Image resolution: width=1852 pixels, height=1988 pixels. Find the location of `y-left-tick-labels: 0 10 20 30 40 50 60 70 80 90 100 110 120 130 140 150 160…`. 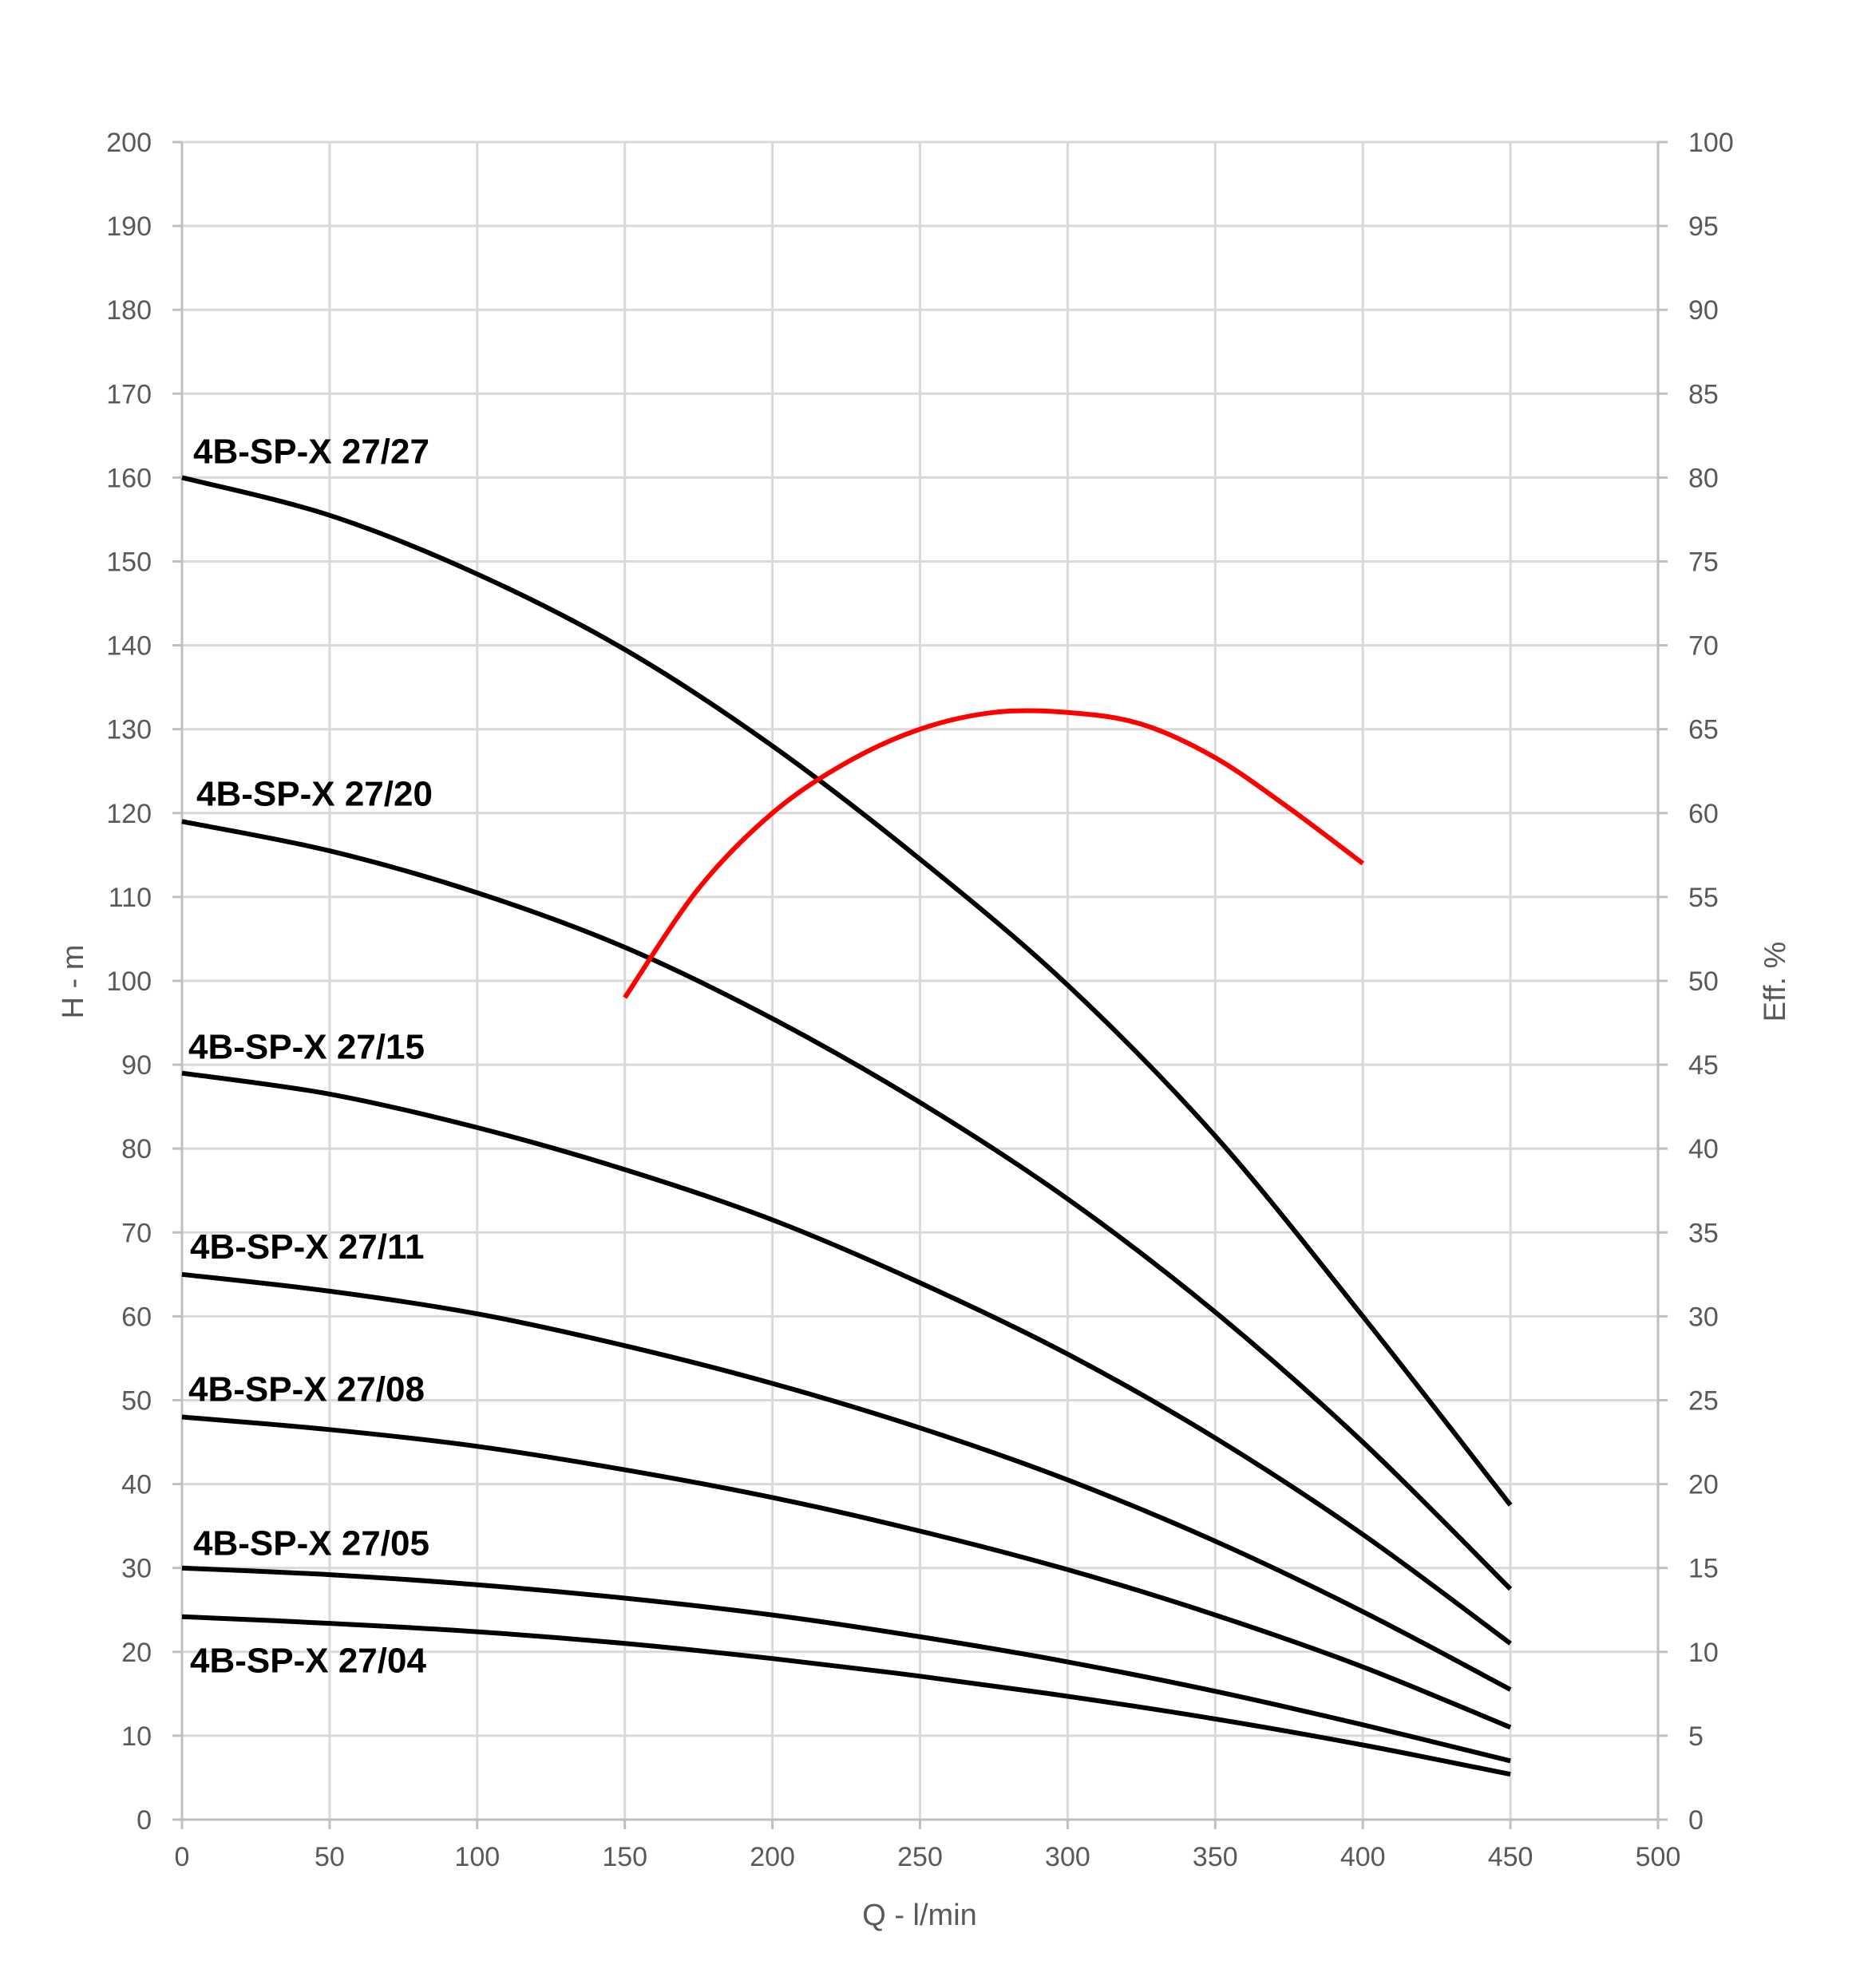

y-left-tick-labels: 0 10 20 30 40 50 60 70 80 90 100 110 120 130 140 150 160… is located at coordinates (129, 982).